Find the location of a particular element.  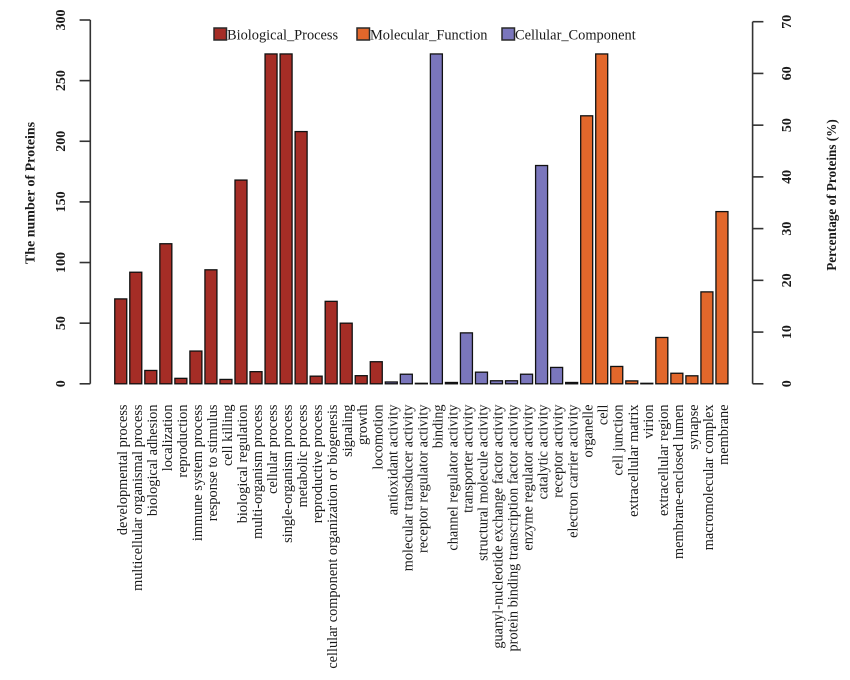

svg-text: 250 is located at coordinates (61, 80).